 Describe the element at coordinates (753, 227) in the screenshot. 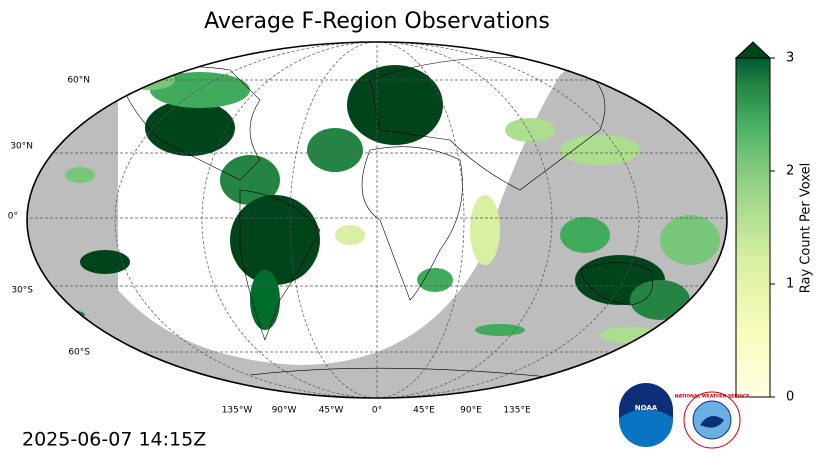

I see `colorbar-bar` at that location.